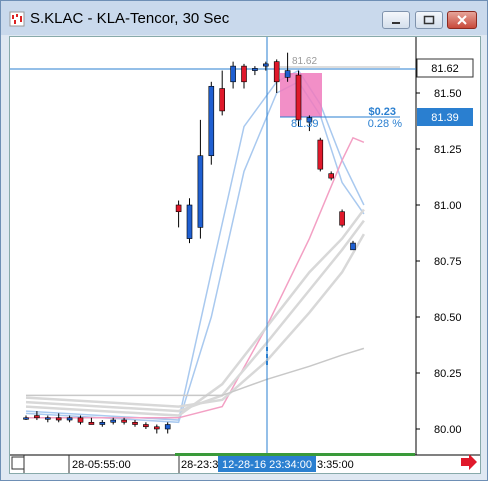 Image resolution: width=488 pixels, height=481 pixels. I want to click on session-bar, so click(295, 454).